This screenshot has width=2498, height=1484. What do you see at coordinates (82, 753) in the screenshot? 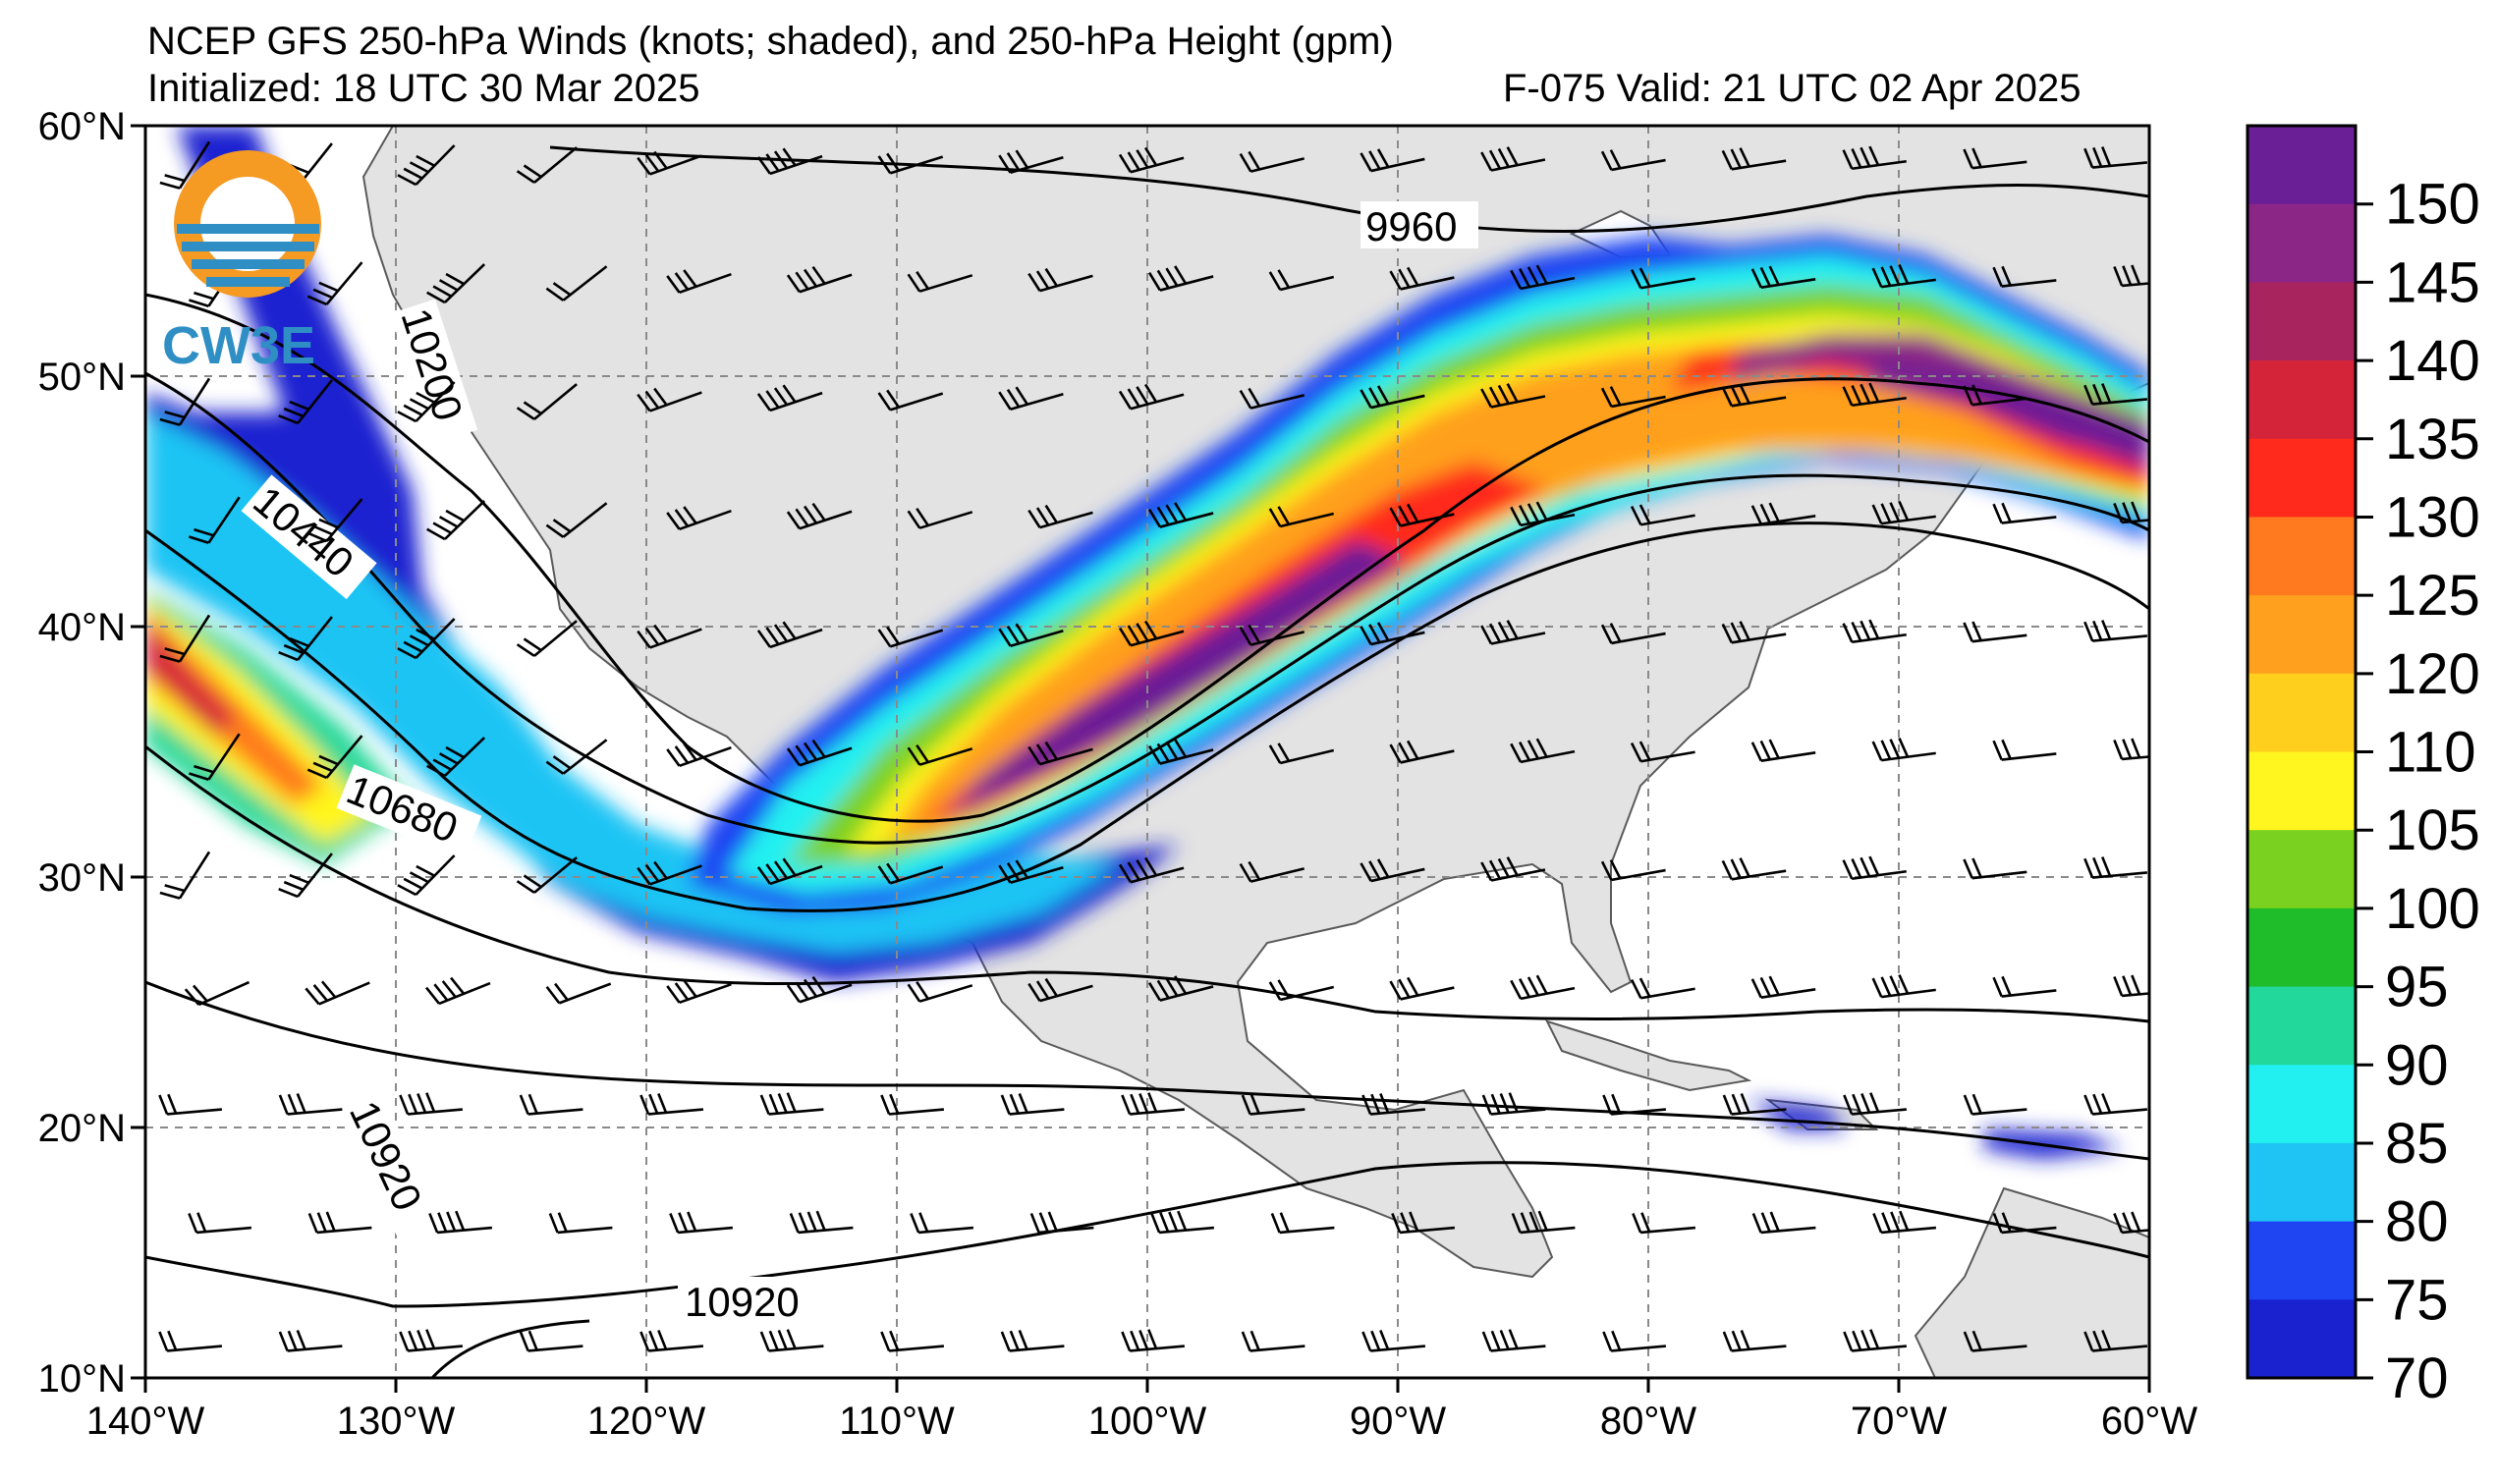
I see `latitude-labels: 60°N 50°N 40°N 30°N 20°N 10°N` at bounding box center [82, 753].